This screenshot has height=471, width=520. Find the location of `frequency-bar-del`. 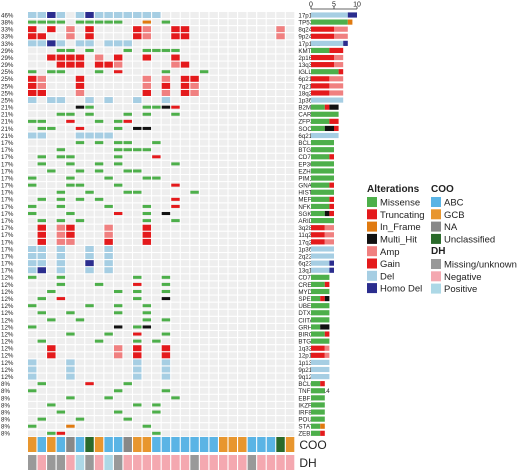

frequency-bar-del is located at coordinates (327, 100).